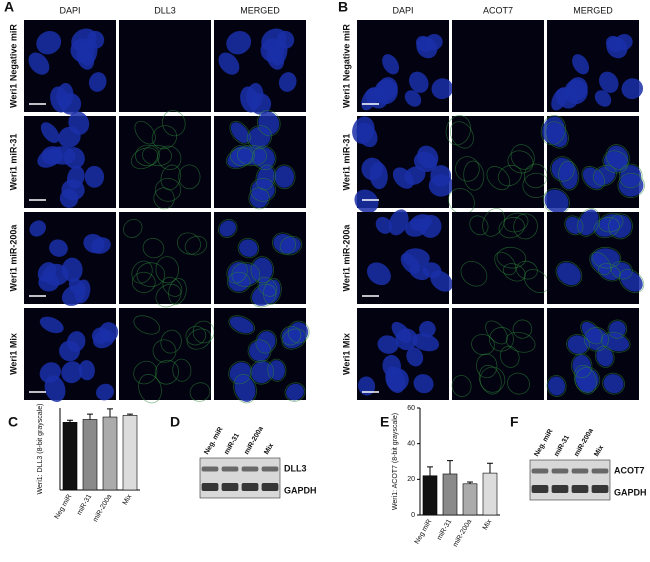  I want to click on column-header: DAPI, so click(402, 10).